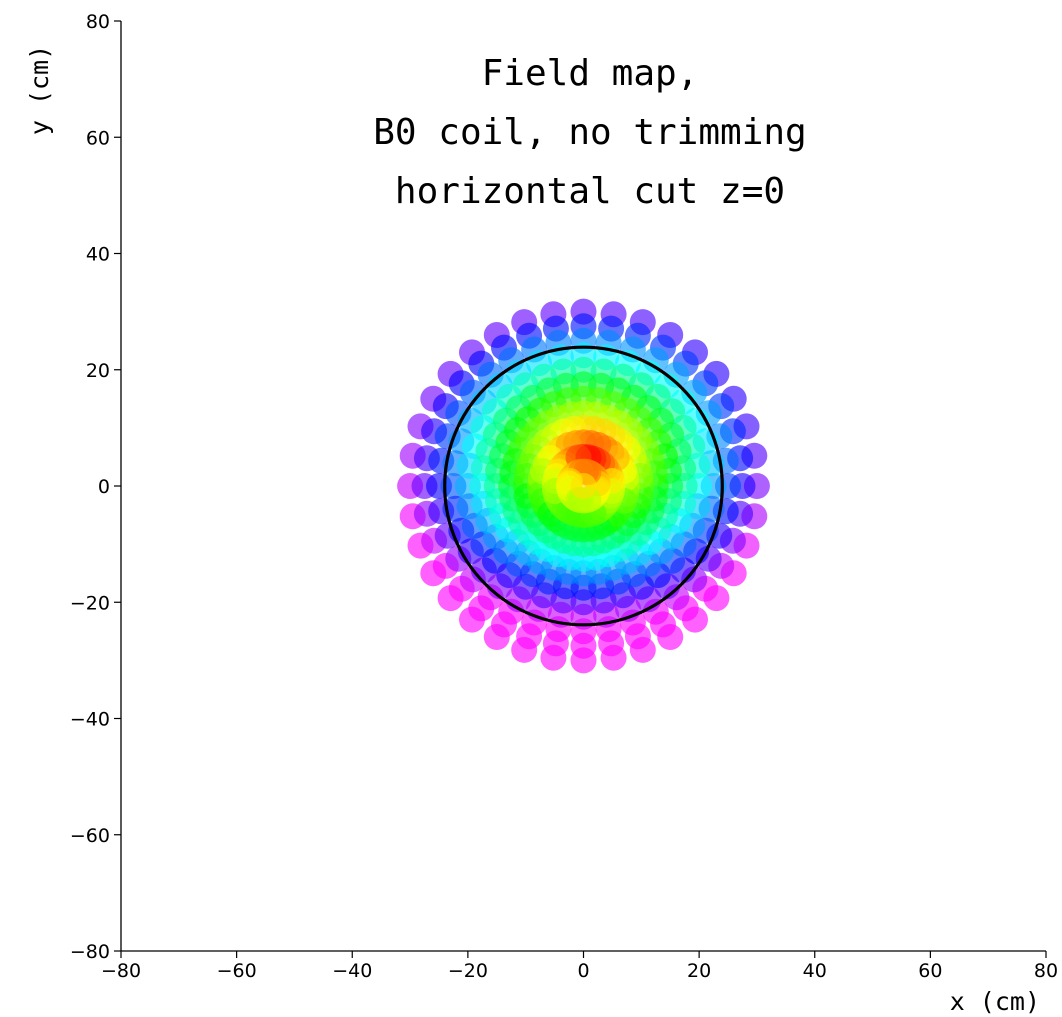  I want to click on y-tick-label: −40, so click(90, 720).